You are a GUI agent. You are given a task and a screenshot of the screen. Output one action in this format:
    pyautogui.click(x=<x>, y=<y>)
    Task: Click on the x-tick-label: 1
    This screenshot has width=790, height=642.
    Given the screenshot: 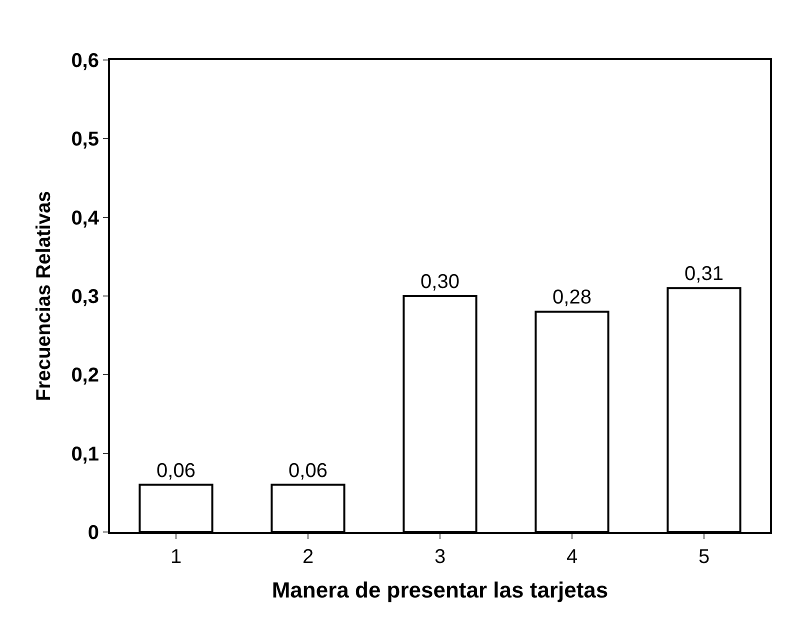 What is the action you would take?
    pyautogui.click(x=176, y=557)
    